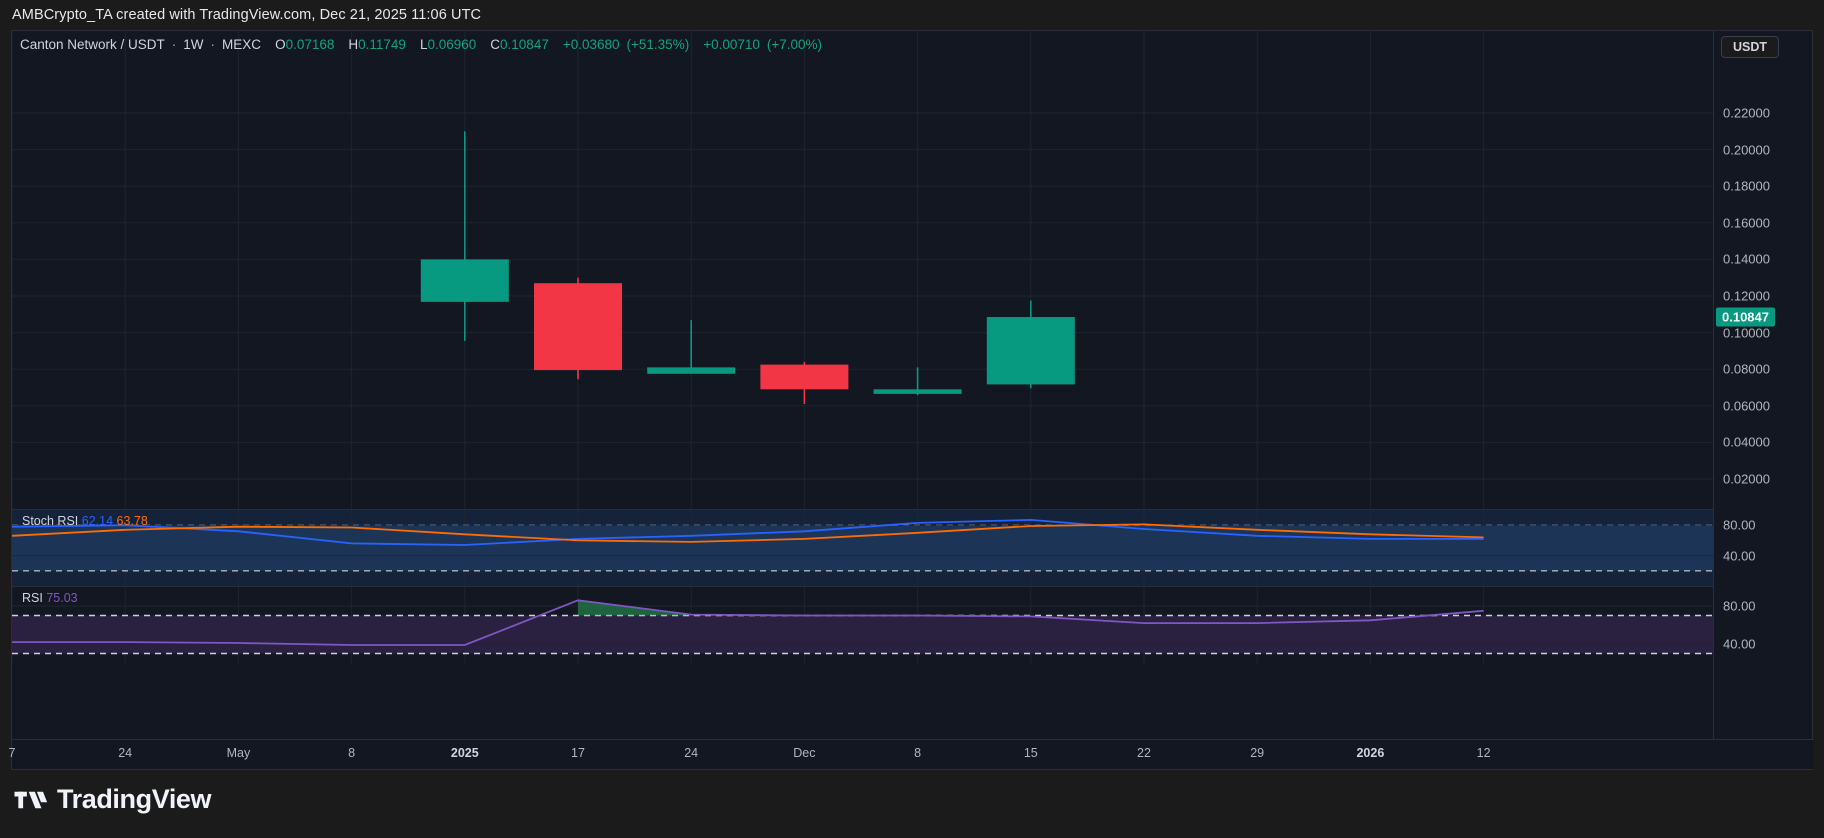 The image size is (1824, 838). Describe the element at coordinates (50, 521) in the screenshot. I see `stoch-rsi-name: Stoch RSI` at that location.